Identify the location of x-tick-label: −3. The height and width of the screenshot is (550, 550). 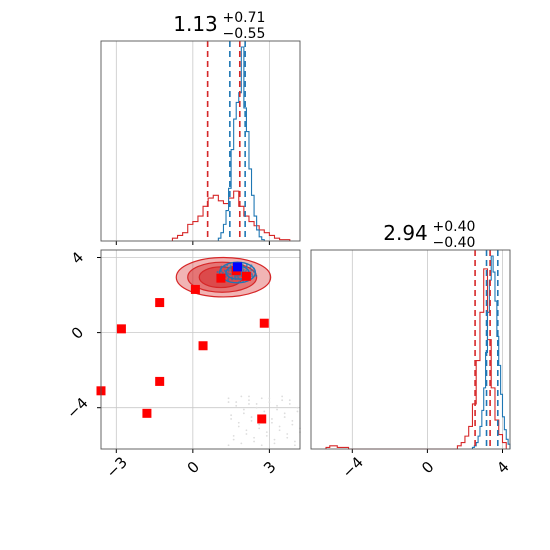
(117, 467).